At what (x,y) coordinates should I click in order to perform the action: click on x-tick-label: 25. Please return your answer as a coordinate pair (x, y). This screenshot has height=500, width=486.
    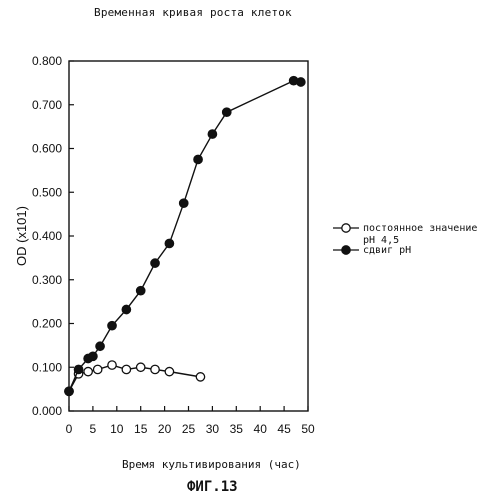
    Looking at the image, I should click on (189, 429).